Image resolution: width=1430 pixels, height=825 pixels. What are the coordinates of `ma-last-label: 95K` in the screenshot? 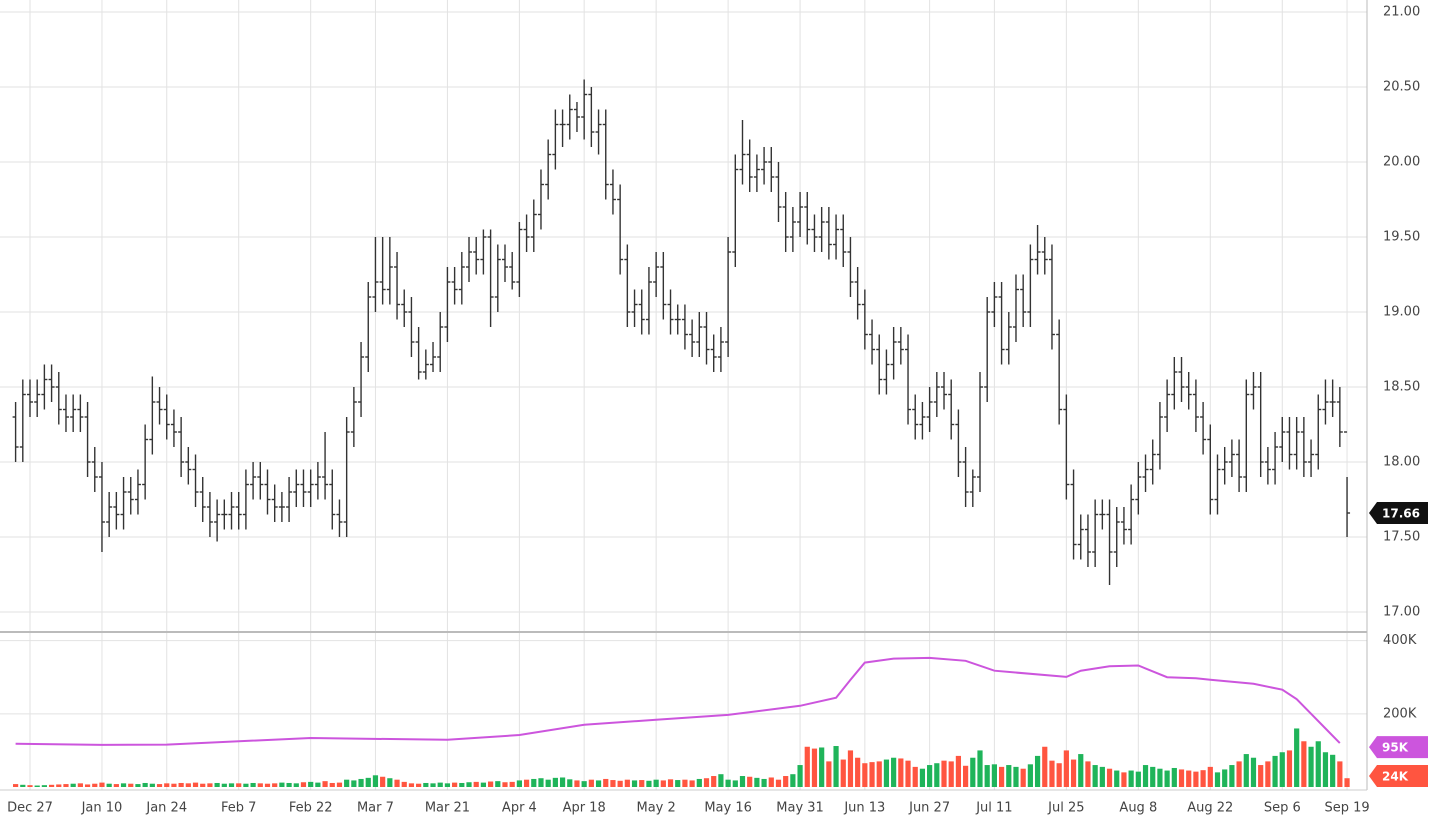 It's located at (1395, 748).